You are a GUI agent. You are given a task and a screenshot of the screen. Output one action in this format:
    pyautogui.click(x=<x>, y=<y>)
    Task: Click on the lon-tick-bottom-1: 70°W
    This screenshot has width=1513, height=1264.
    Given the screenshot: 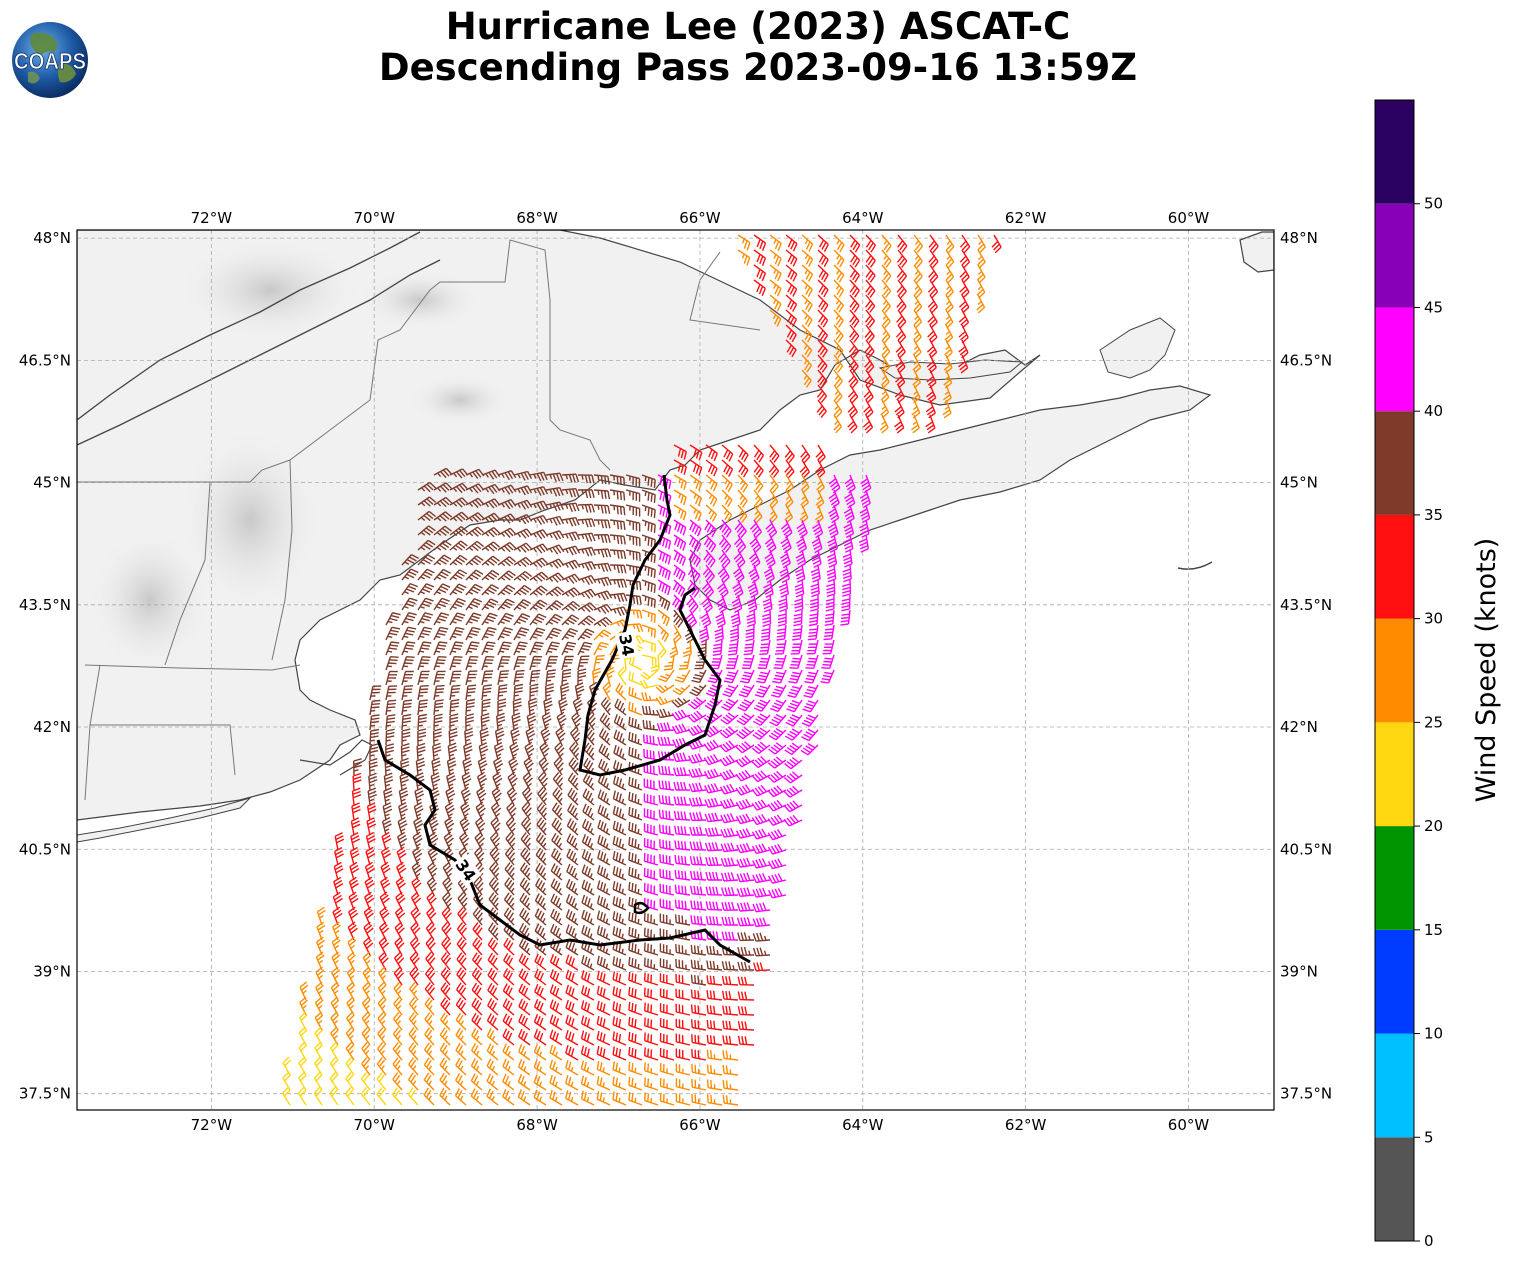 What is the action you would take?
    pyautogui.click(x=375, y=1125)
    